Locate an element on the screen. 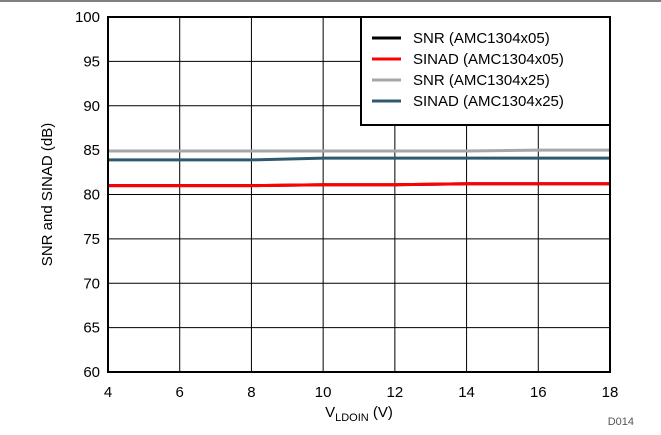  x-tick-label-1: 6 is located at coordinates (180, 392).